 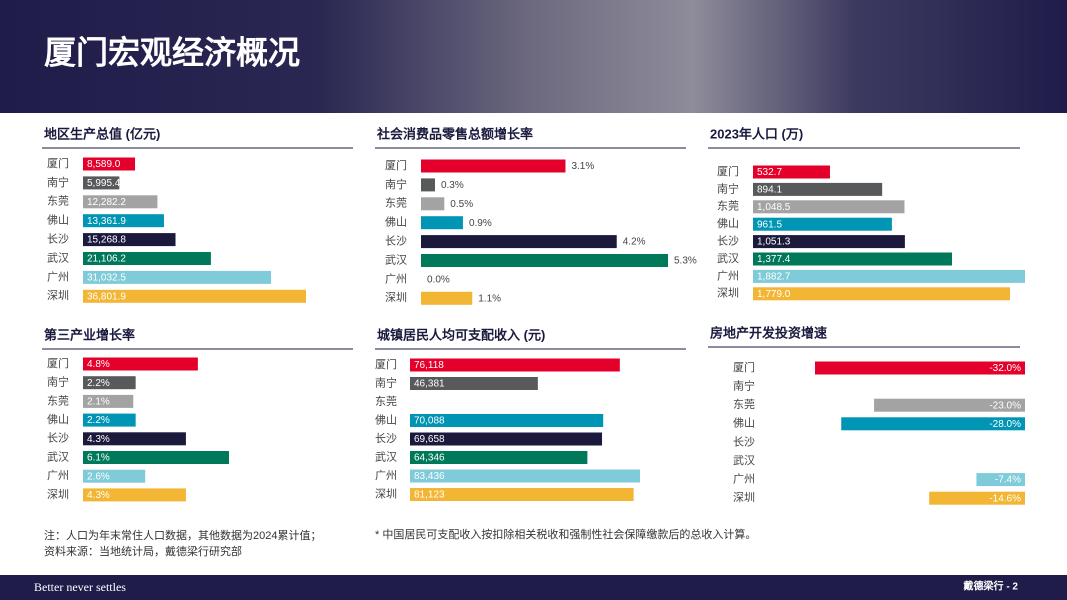 What do you see at coordinates (104, 164) in the screenshot?
I see `value-label: 8,589.0` at bounding box center [104, 164].